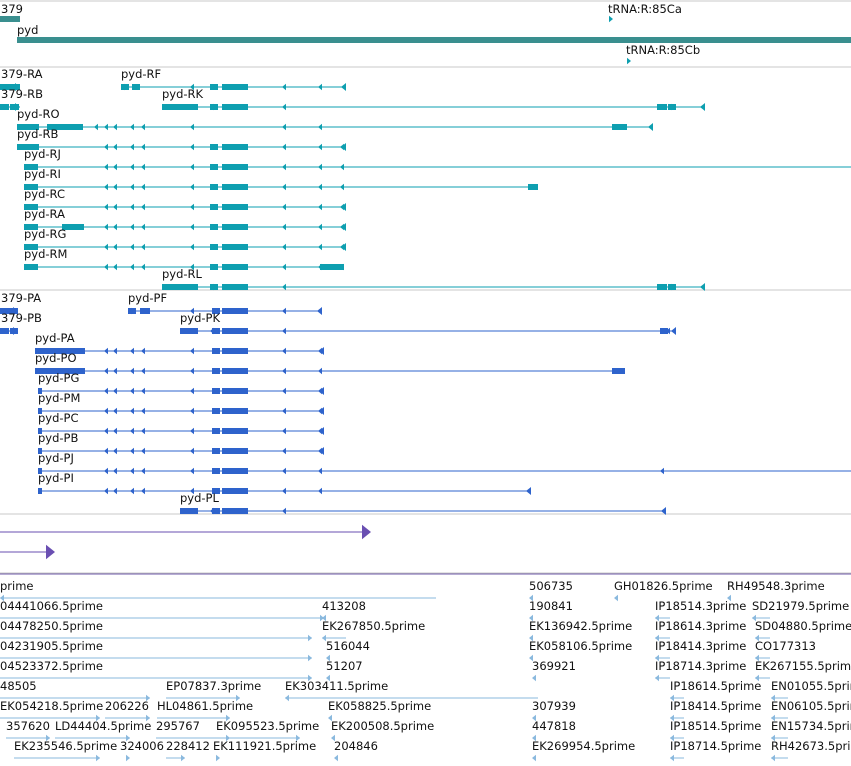 The width and height of the screenshot is (851, 766). Describe the element at coordinates (551, 586) in the screenshot. I see `est-label: 506735` at that location.